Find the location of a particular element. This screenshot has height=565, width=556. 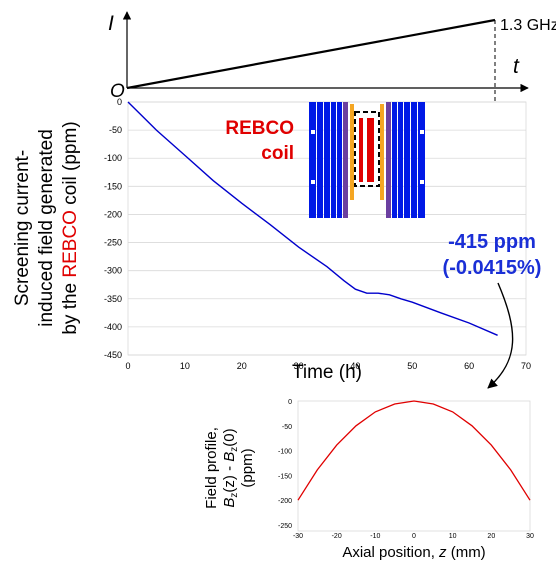

main-y-tick: -350 is located at coordinates (113, 299).